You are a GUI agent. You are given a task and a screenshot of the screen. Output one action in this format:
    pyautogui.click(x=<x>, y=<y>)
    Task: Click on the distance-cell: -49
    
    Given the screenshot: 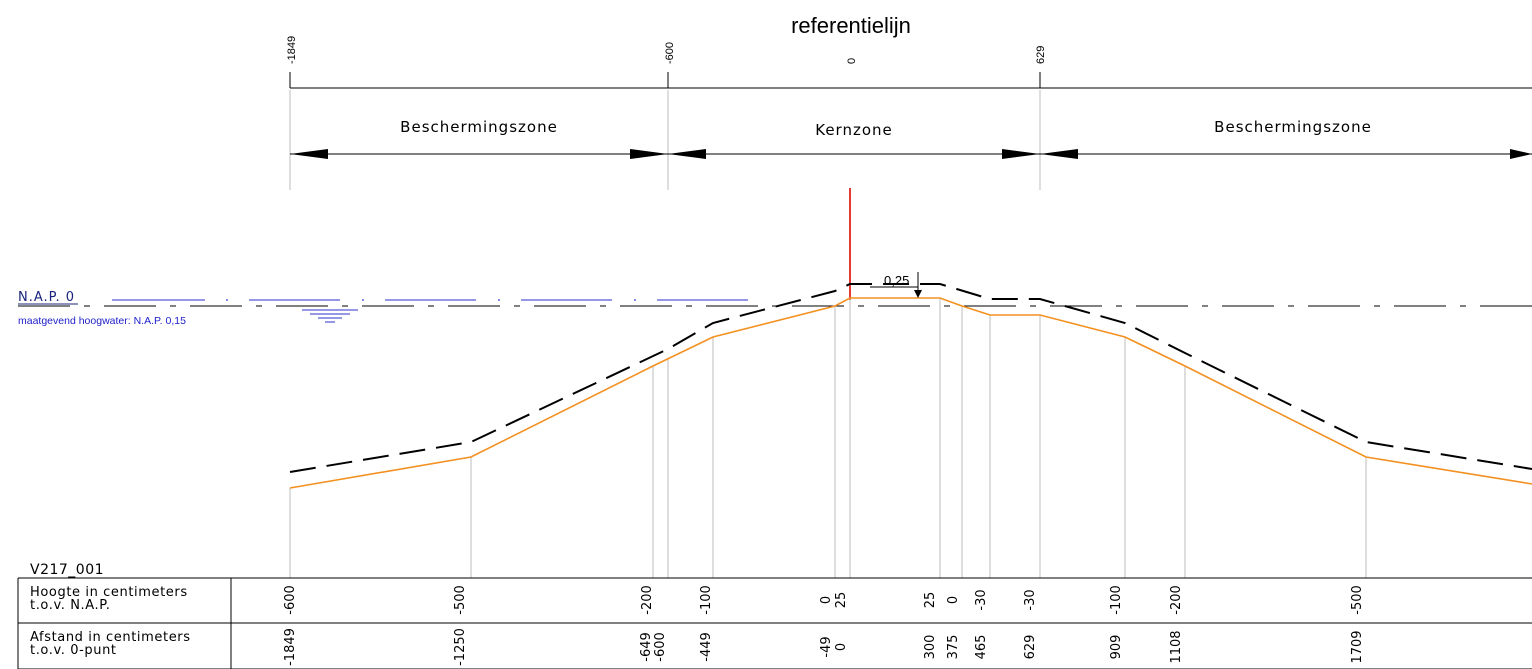 What is the action you would take?
    pyautogui.click(x=826, y=646)
    